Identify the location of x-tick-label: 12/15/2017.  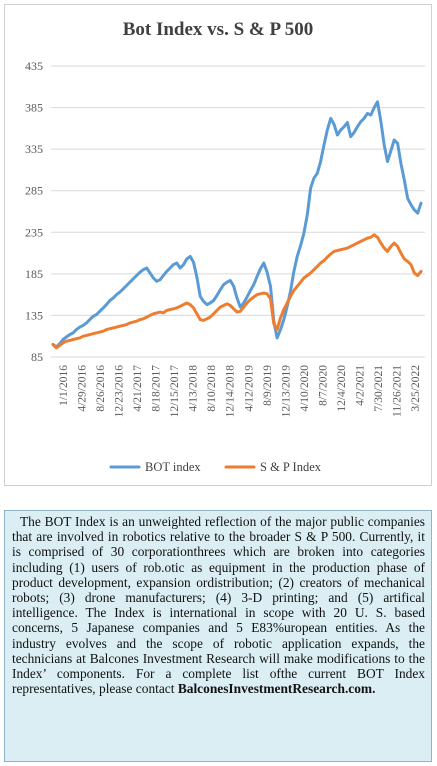
(175, 391).